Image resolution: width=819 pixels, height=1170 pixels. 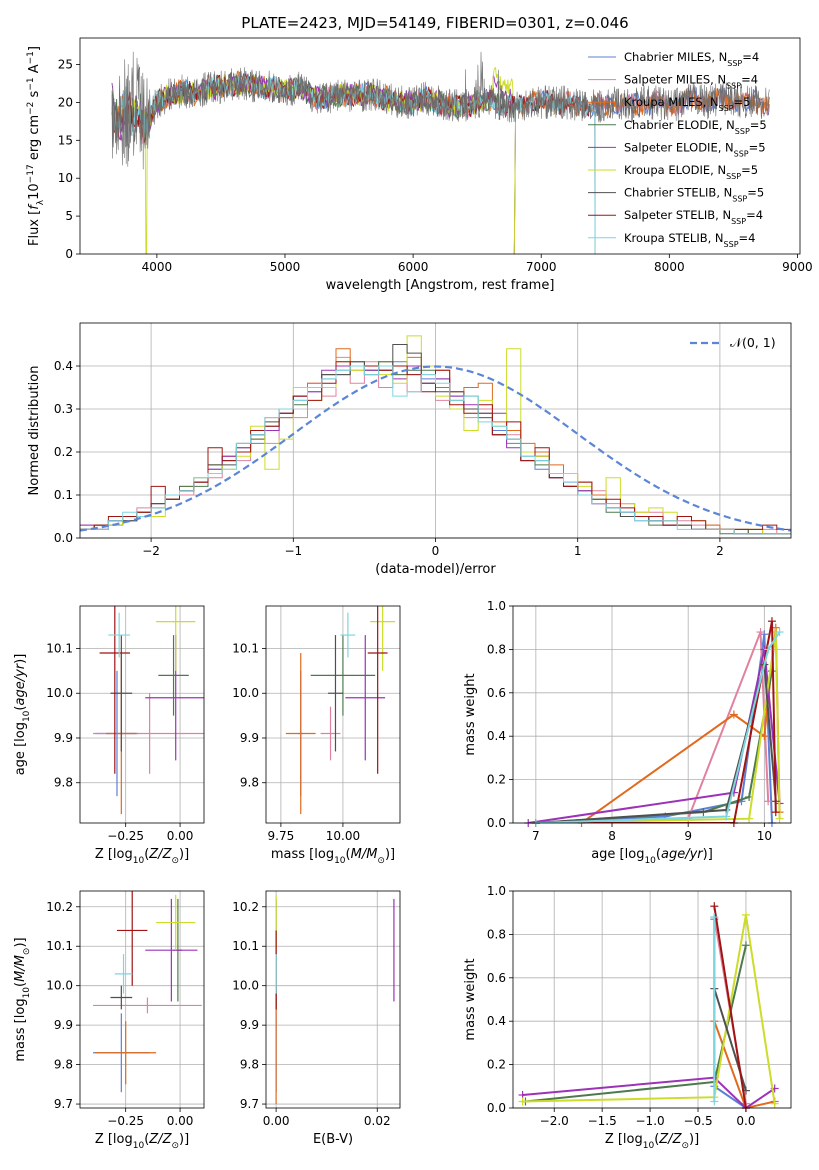 I want to click on axes-zMass: −0.25 0.00 9.7 9.8 9.9 10.0 10.1 10.2, so click(x=125, y=1009).